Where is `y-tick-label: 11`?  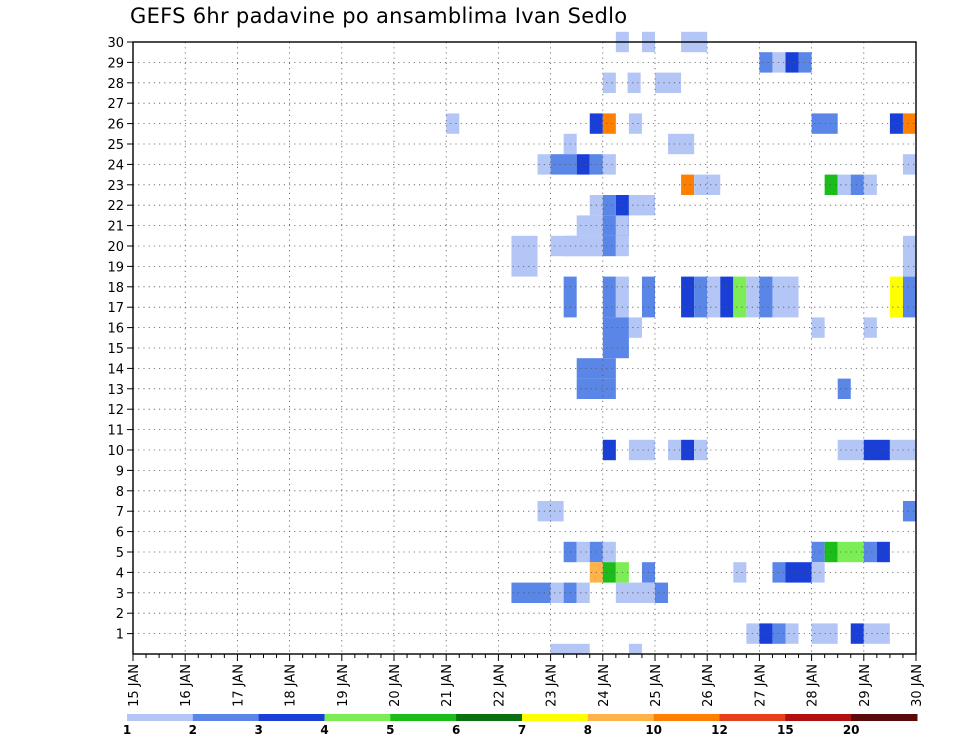 y-tick-label: 11 is located at coordinates (115, 431).